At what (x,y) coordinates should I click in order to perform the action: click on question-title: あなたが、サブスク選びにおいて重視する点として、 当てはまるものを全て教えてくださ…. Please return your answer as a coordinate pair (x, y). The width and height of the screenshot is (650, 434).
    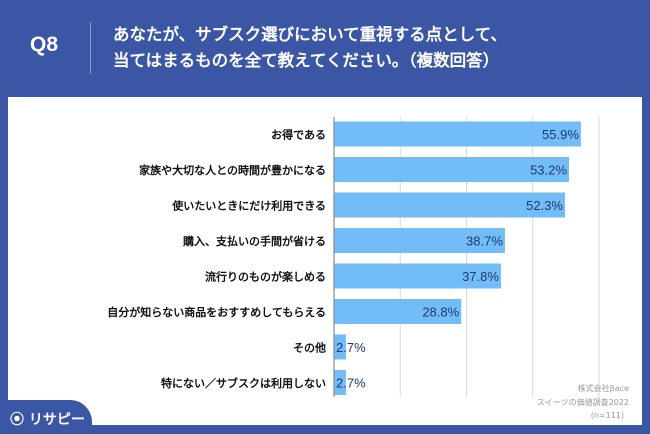
    Looking at the image, I should click on (310, 48).